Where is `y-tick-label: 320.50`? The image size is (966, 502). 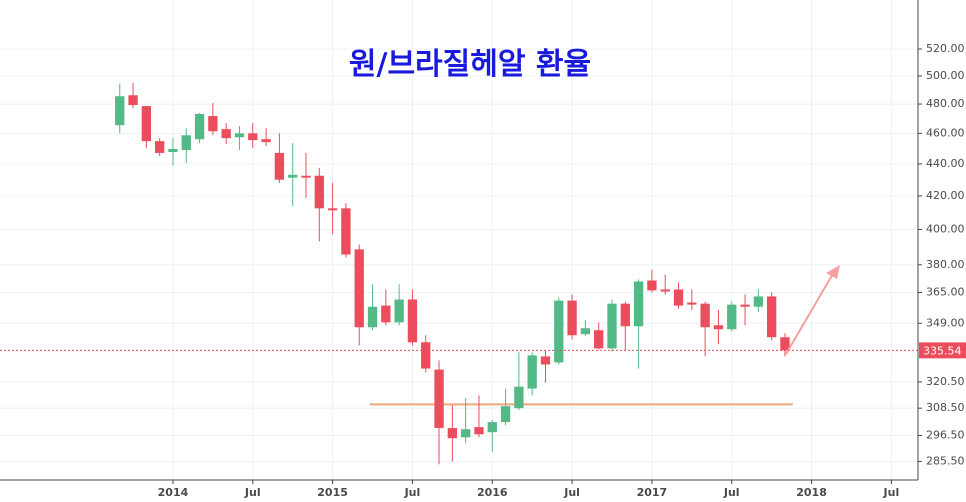 y-tick-label: 320.50 is located at coordinates (945, 381).